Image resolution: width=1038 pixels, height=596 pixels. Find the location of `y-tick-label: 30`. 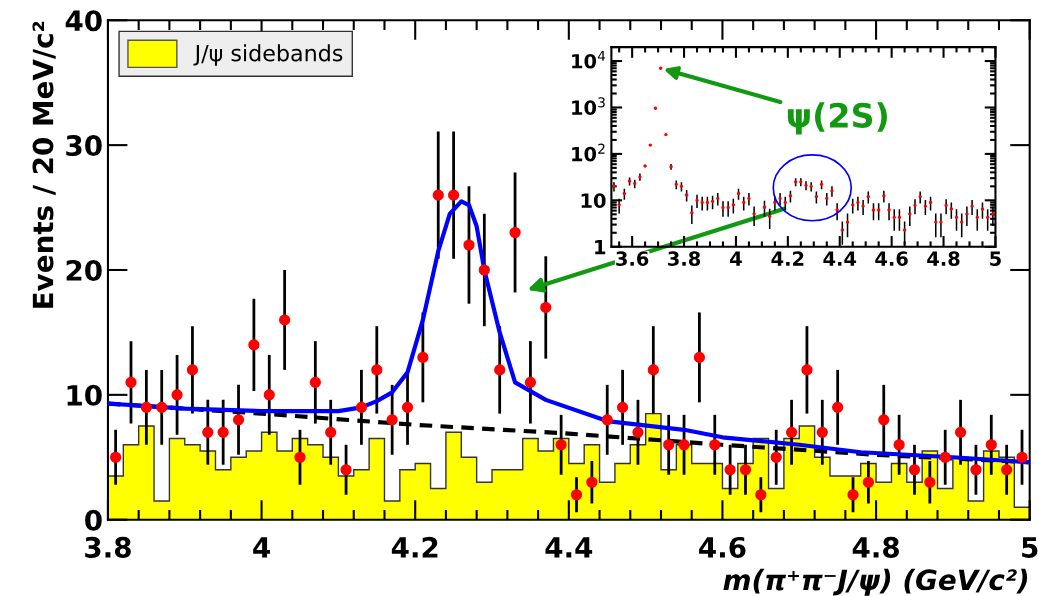

y-tick-label: 30 is located at coordinates (84, 146).